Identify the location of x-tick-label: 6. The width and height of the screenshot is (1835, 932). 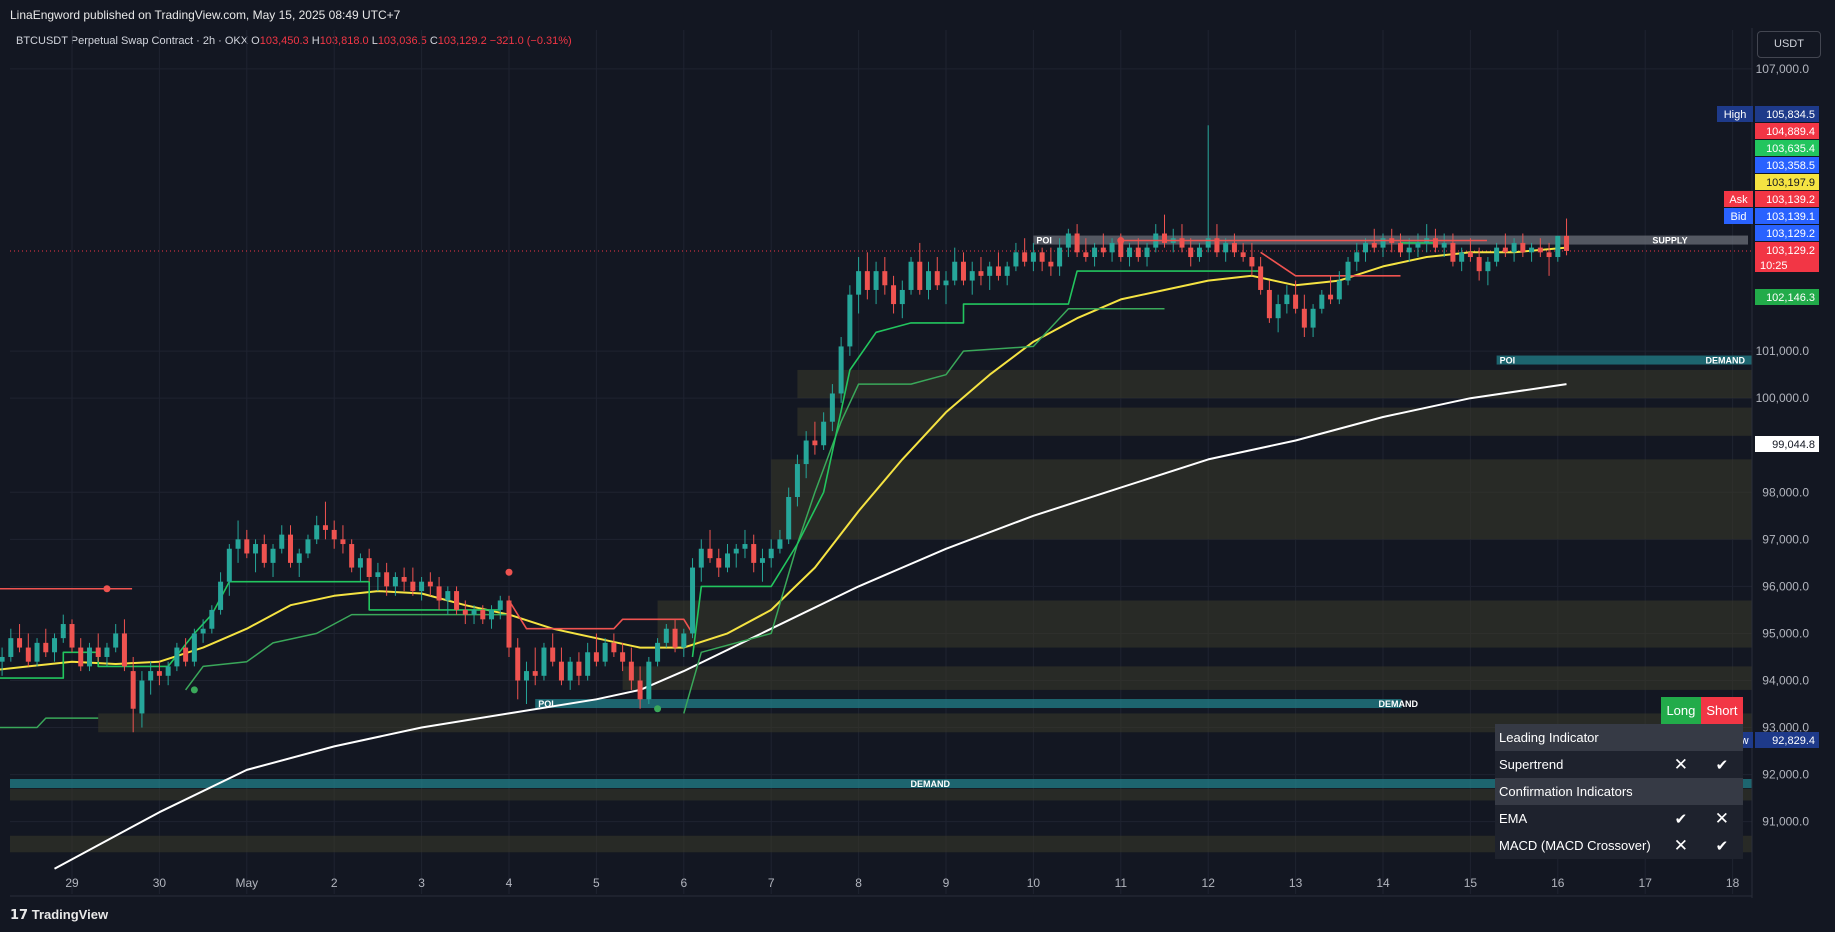
(683, 883).